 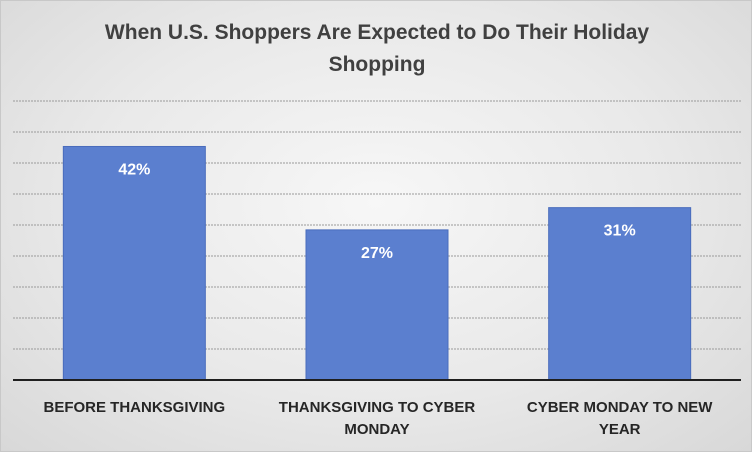 What do you see at coordinates (620, 418) in the screenshot?
I see `category-label-2: CYBER MONDAY TO NEW YEAR` at bounding box center [620, 418].